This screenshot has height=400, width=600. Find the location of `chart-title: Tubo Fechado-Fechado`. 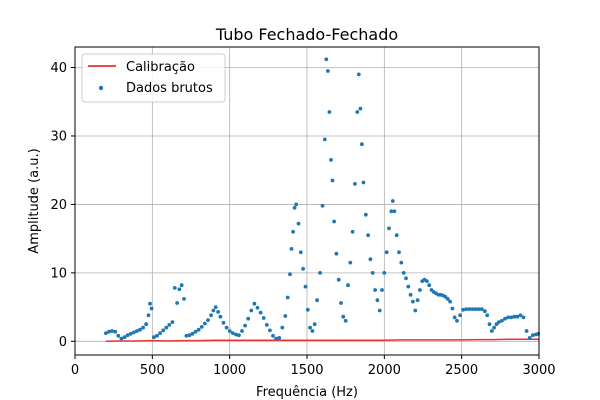

chart-title: Tubo Fechado-Fechado is located at coordinates (306, 34).